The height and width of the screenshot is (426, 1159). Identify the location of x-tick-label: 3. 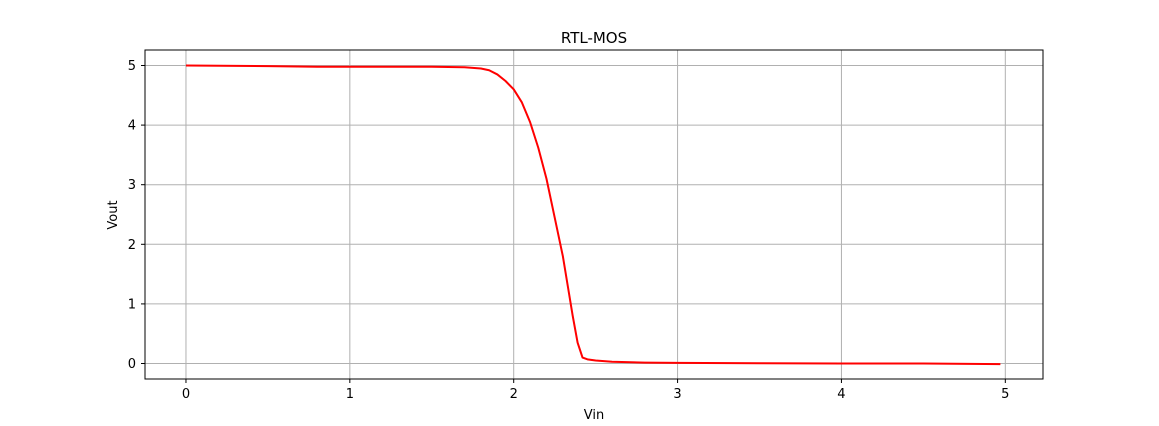
(677, 394).